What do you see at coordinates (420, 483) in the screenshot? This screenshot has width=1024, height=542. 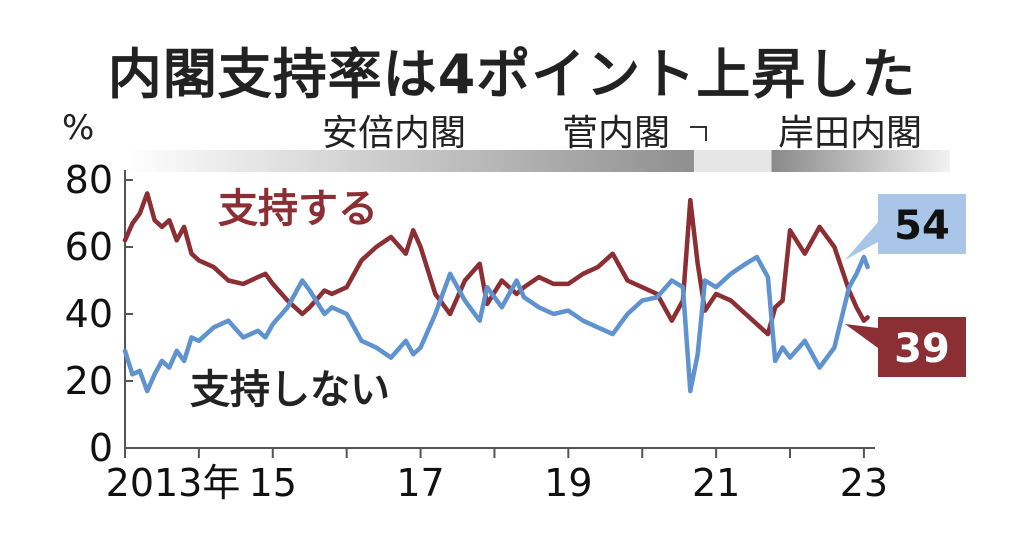 I see `x-tick-label: 17` at bounding box center [420, 483].